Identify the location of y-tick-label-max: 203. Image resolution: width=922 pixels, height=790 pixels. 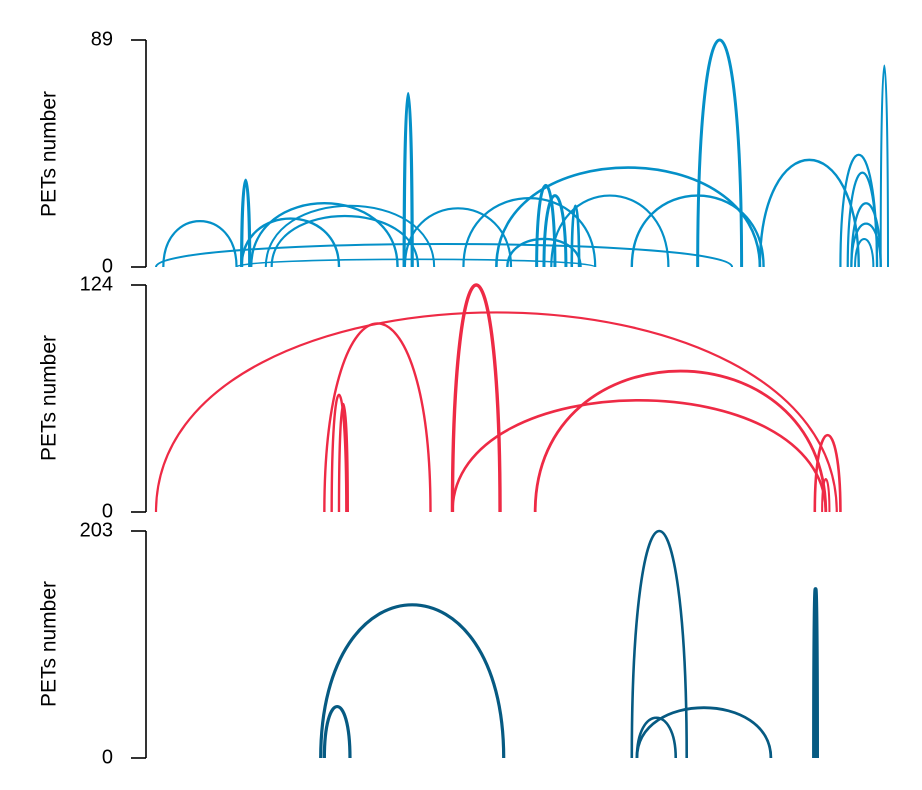
(96, 530).